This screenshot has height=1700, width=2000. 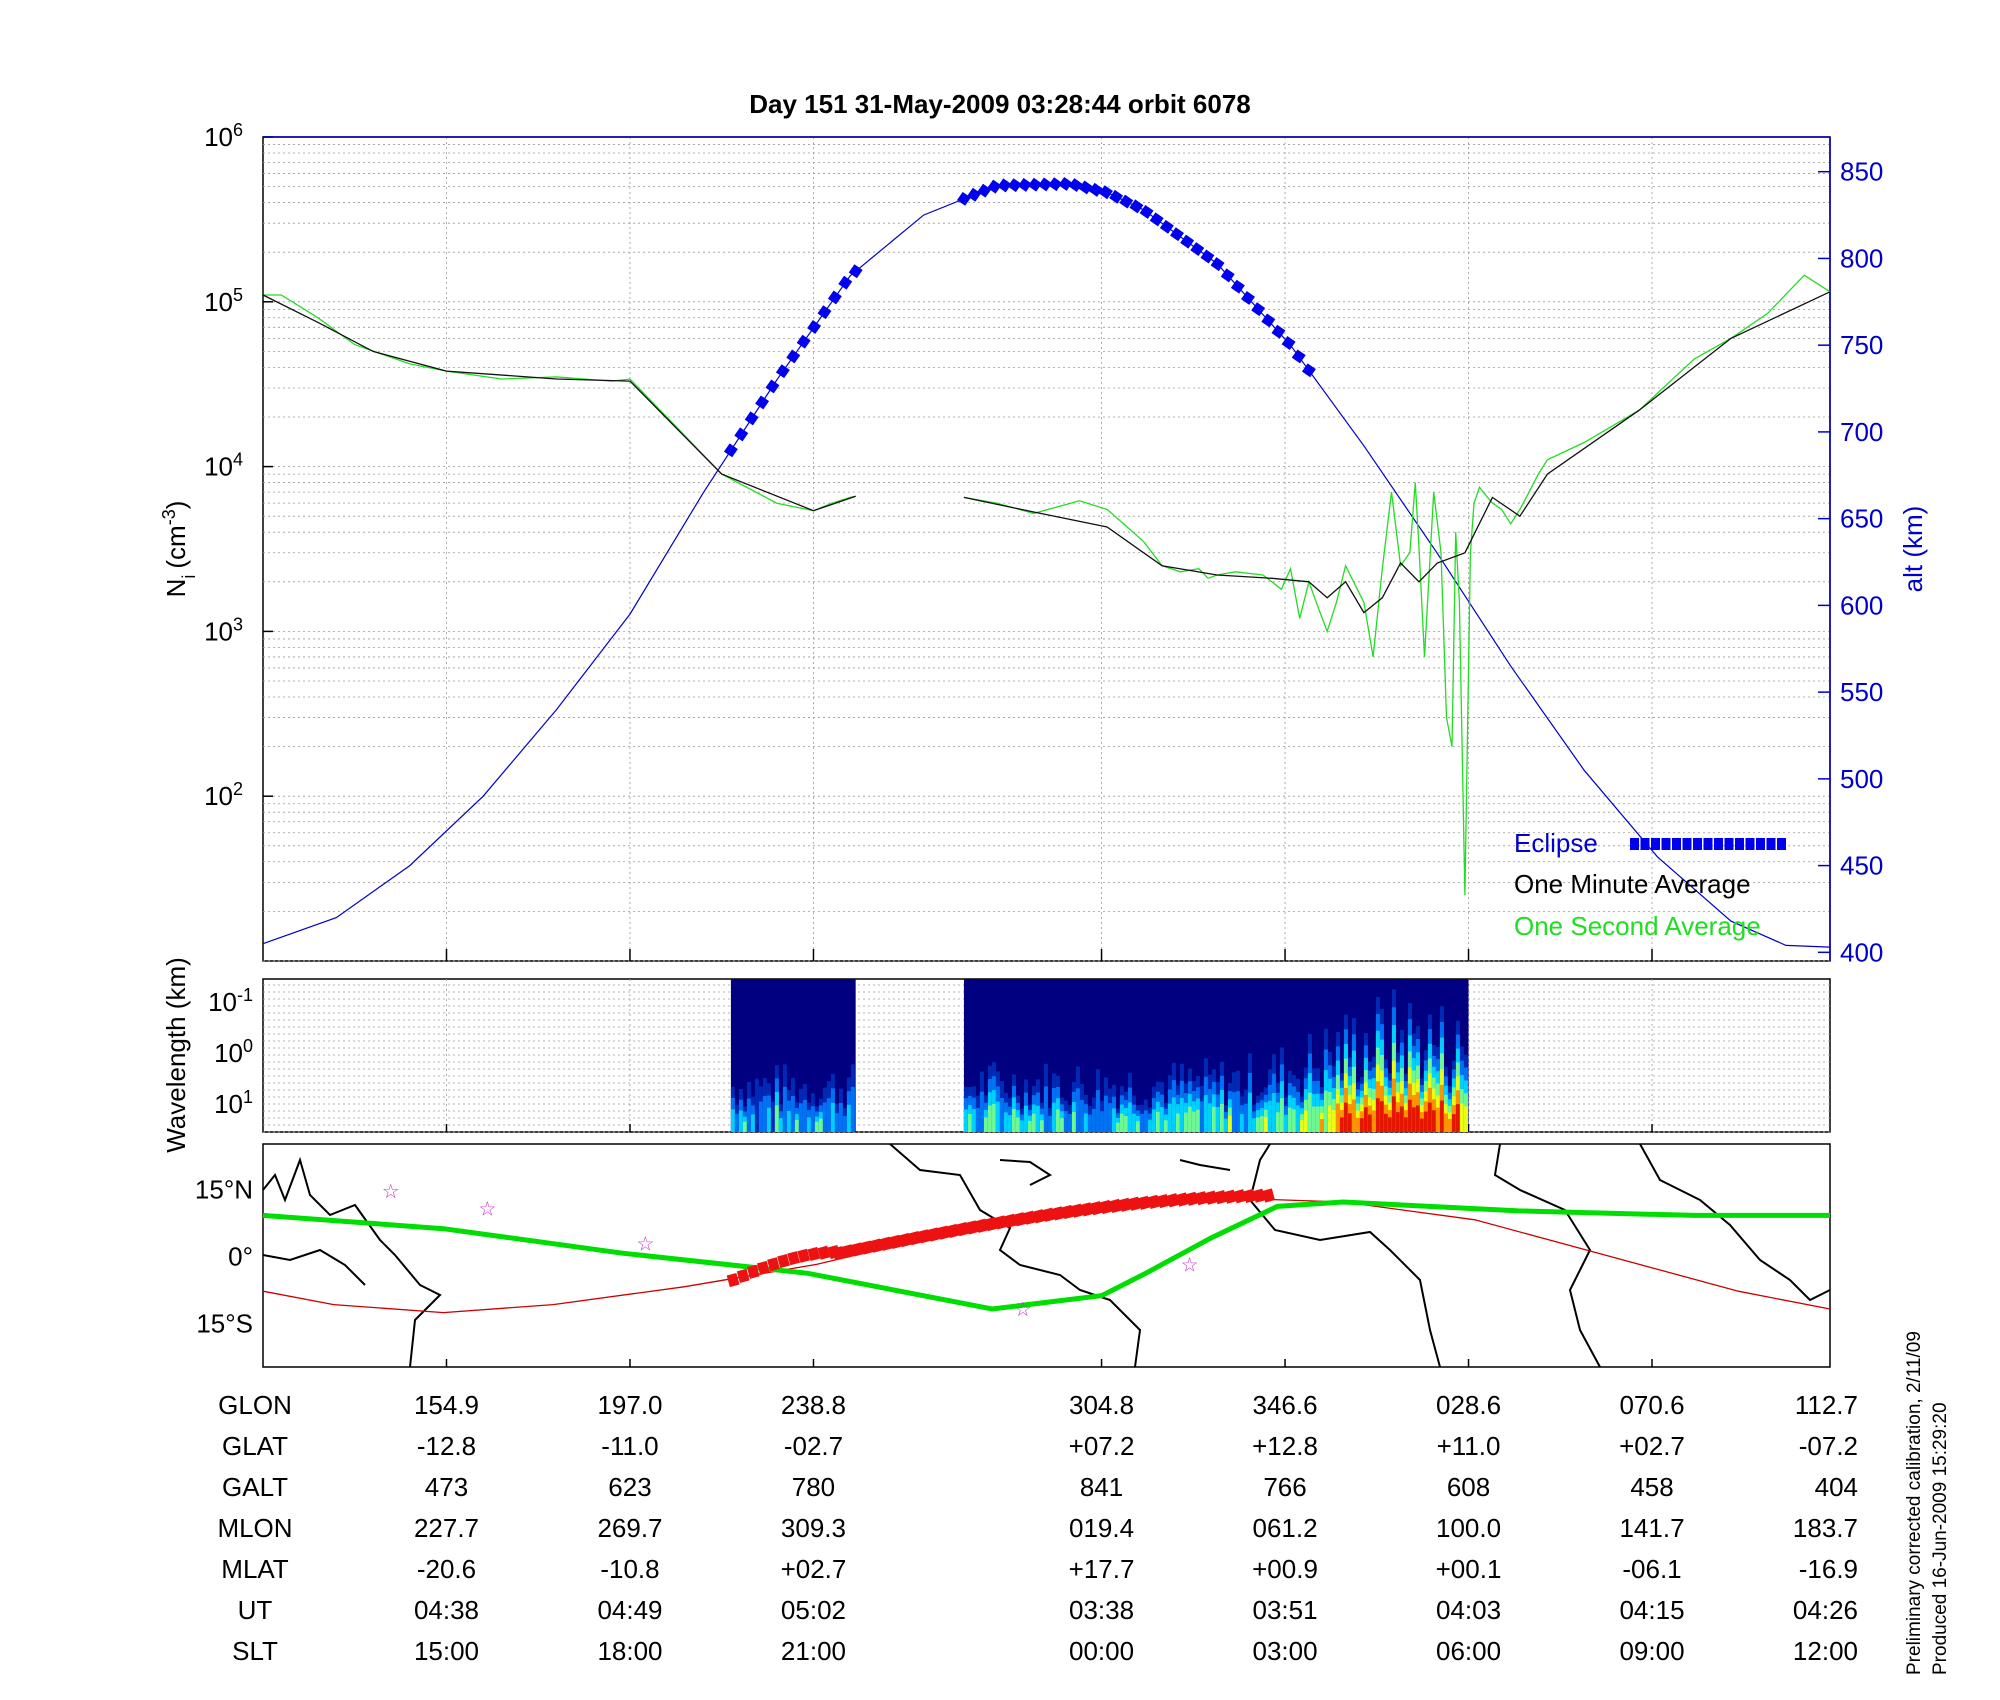 What do you see at coordinates (1708, 844) in the screenshot?
I see `legend-eclipse-swatch` at bounding box center [1708, 844].